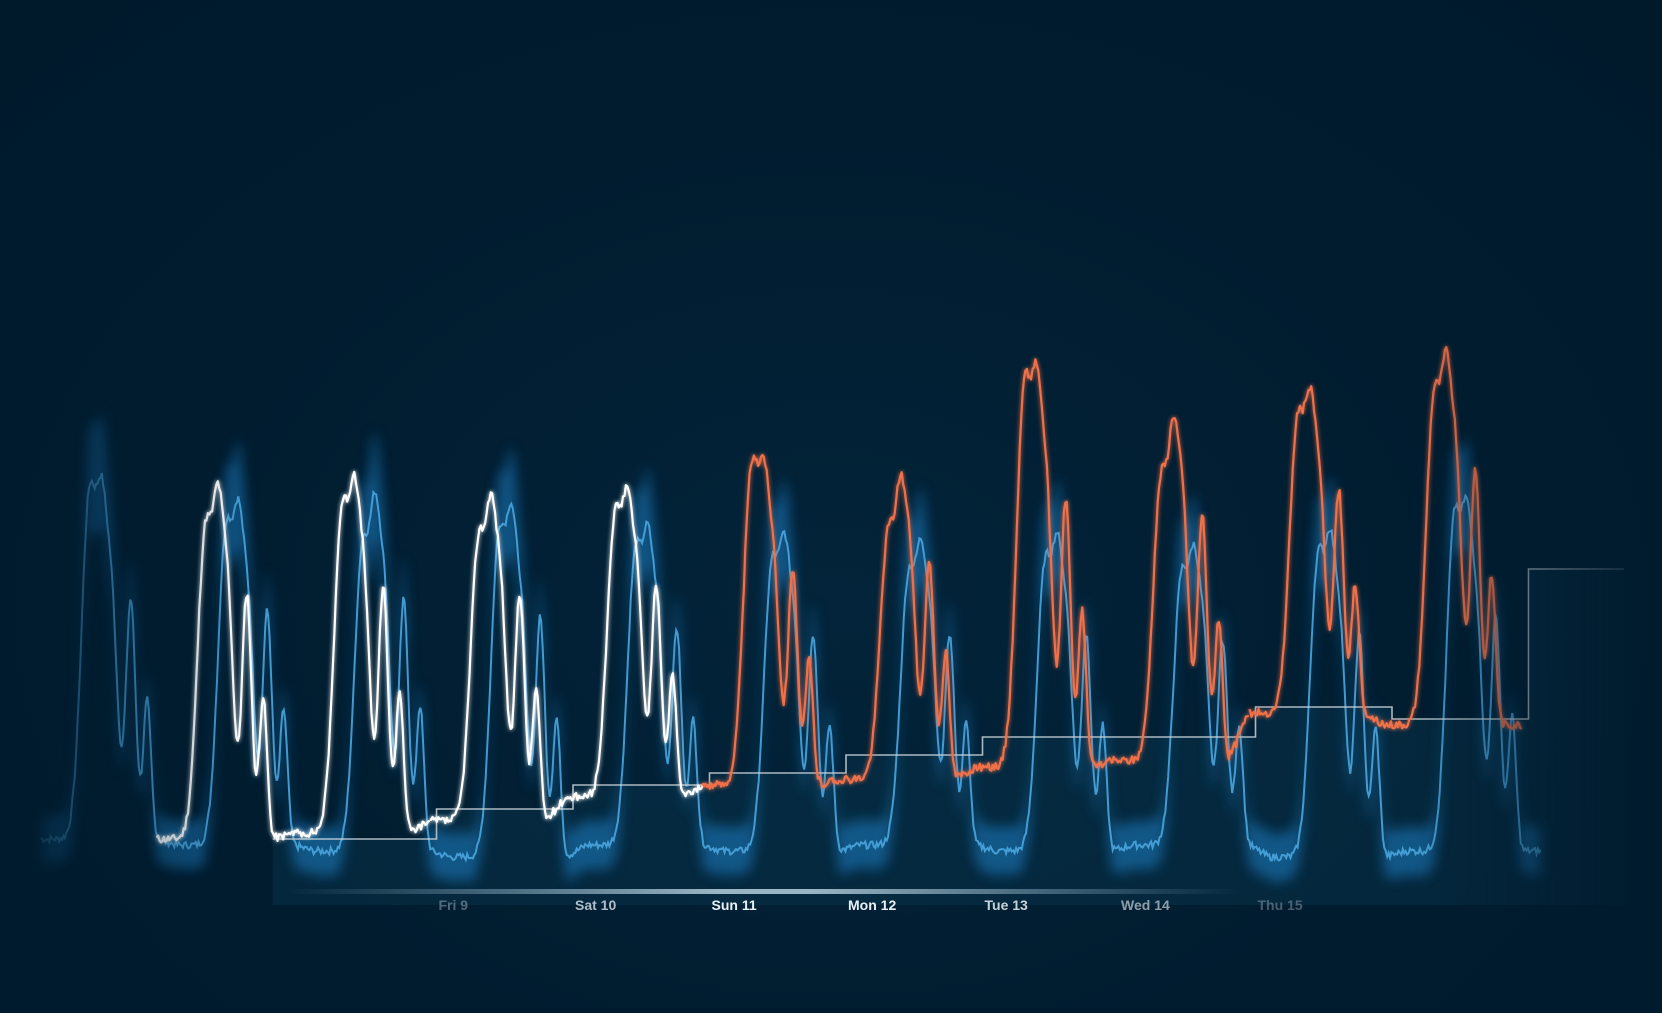 The image size is (1662, 1013). I want to click on x-tick-label: Mon 12, so click(872, 905).